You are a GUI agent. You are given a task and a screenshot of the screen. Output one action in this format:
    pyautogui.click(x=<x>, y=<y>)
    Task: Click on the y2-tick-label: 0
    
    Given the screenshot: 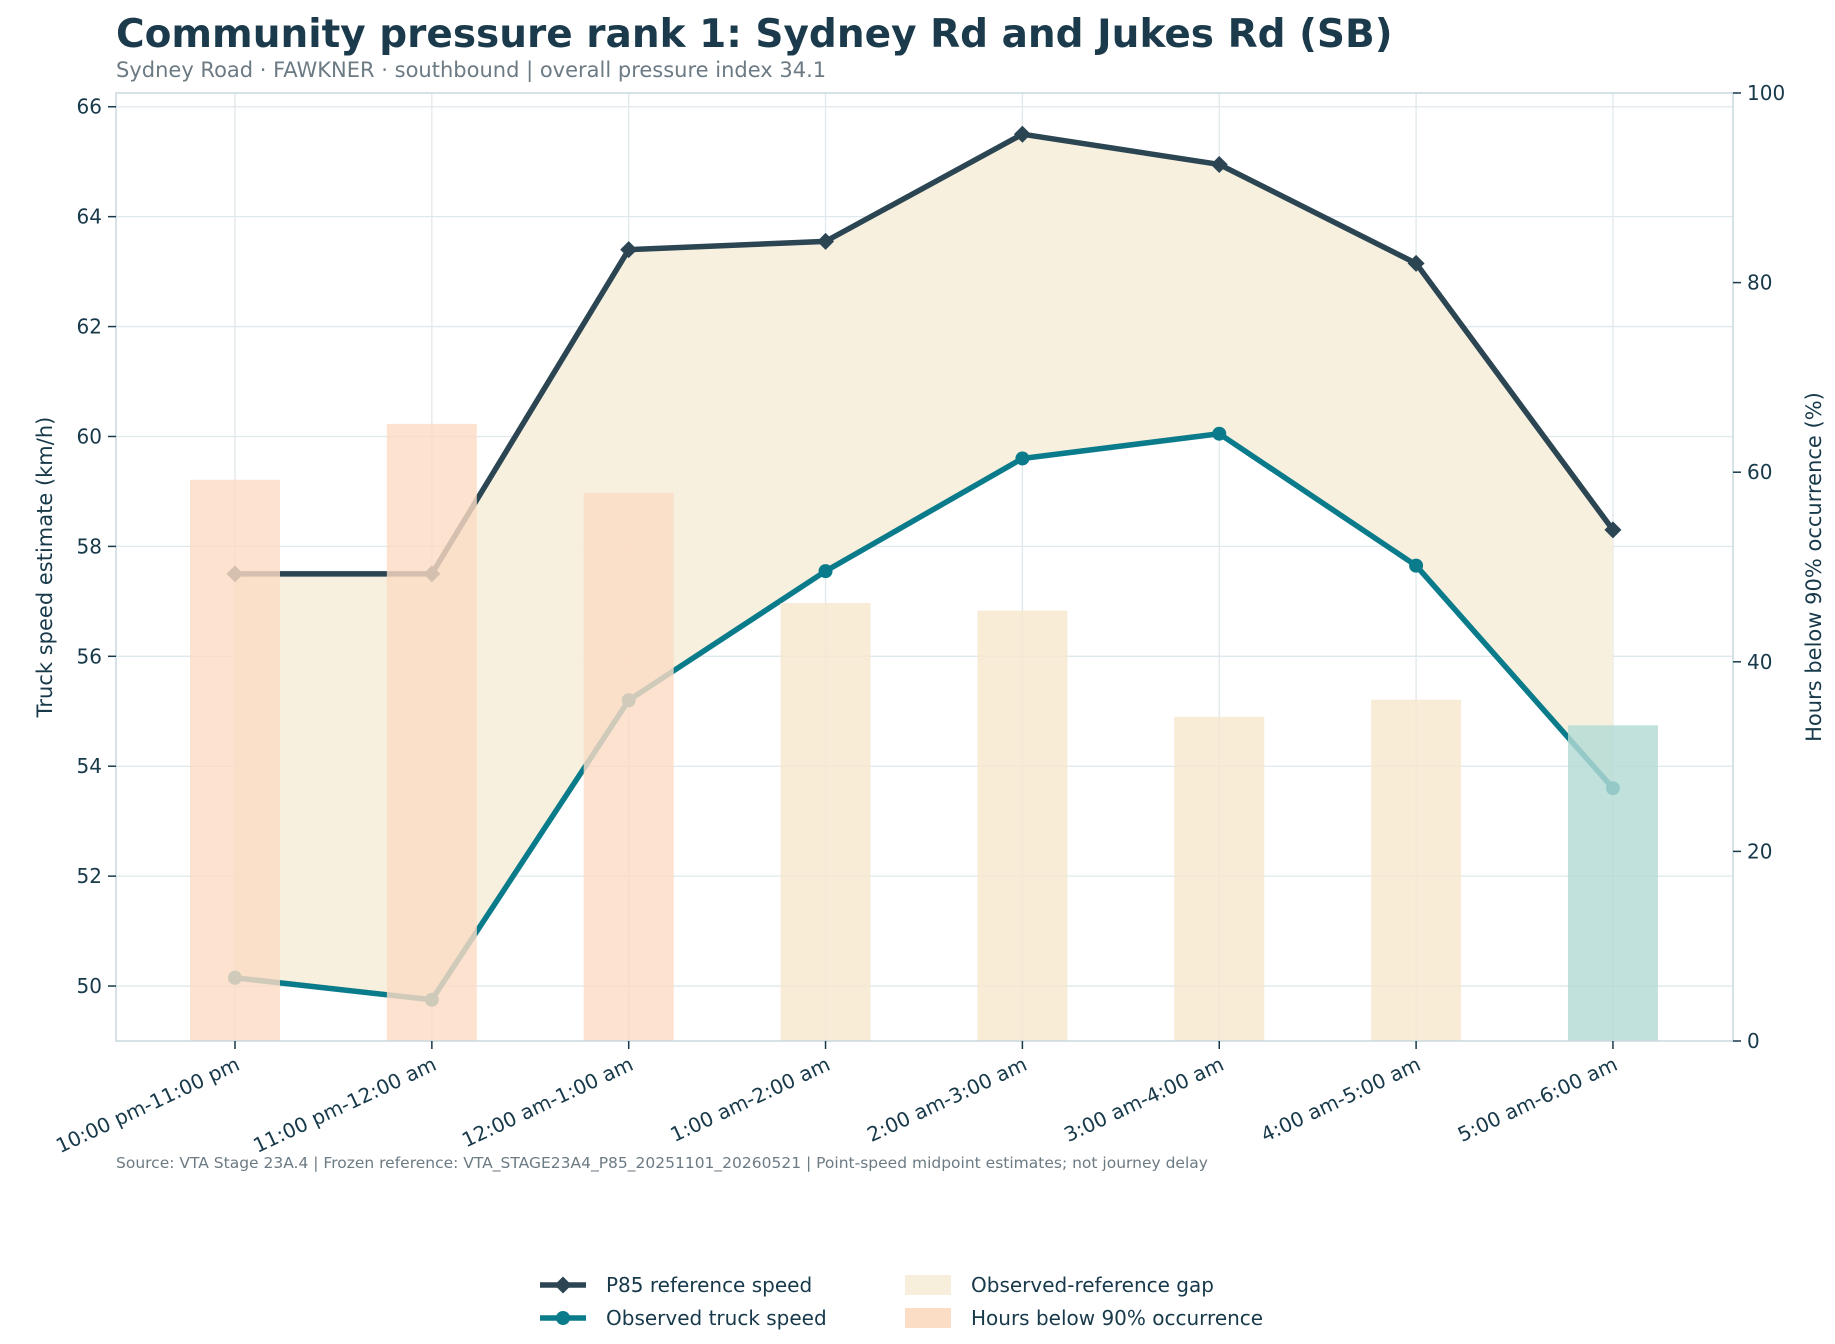 What is the action you would take?
    pyautogui.click(x=1753, y=1041)
    